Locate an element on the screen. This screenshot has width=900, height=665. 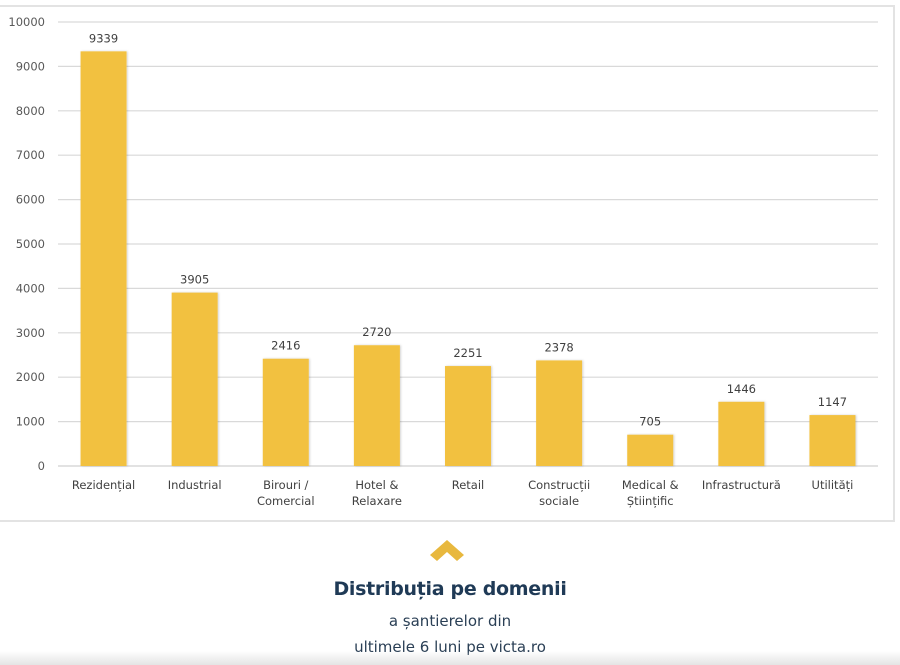
x-tick-label: Industrial is located at coordinates (195, 485).